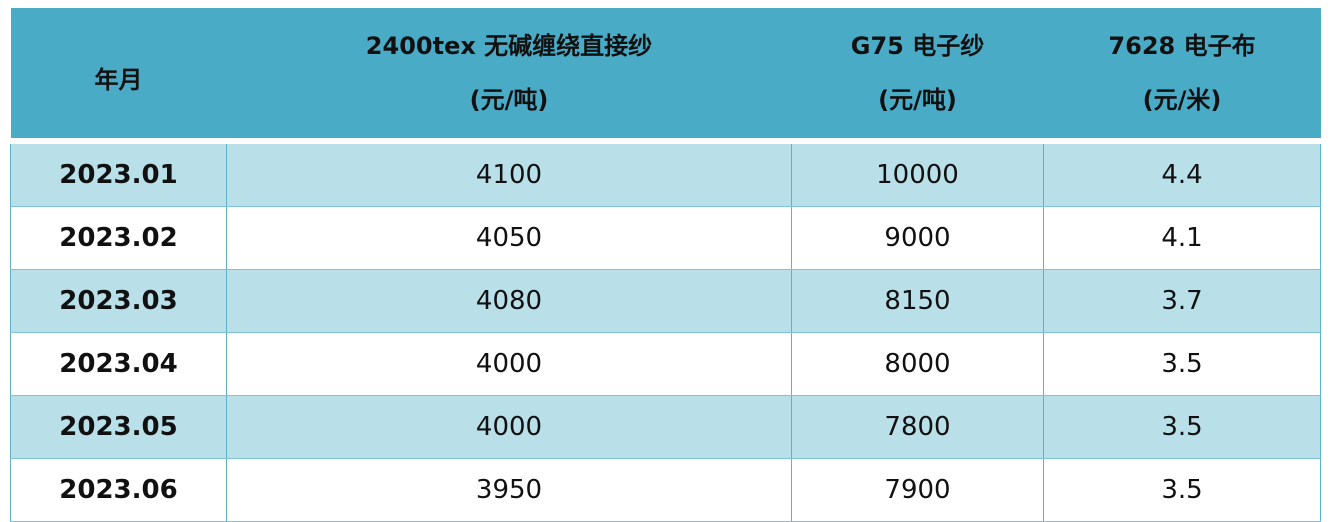 The height and width of the screenshot is (522, 1331). What do you see at coordinates (509, 238) in the screenshot?
I see `cell-roving: 4050` at bounding box center [509, 238].